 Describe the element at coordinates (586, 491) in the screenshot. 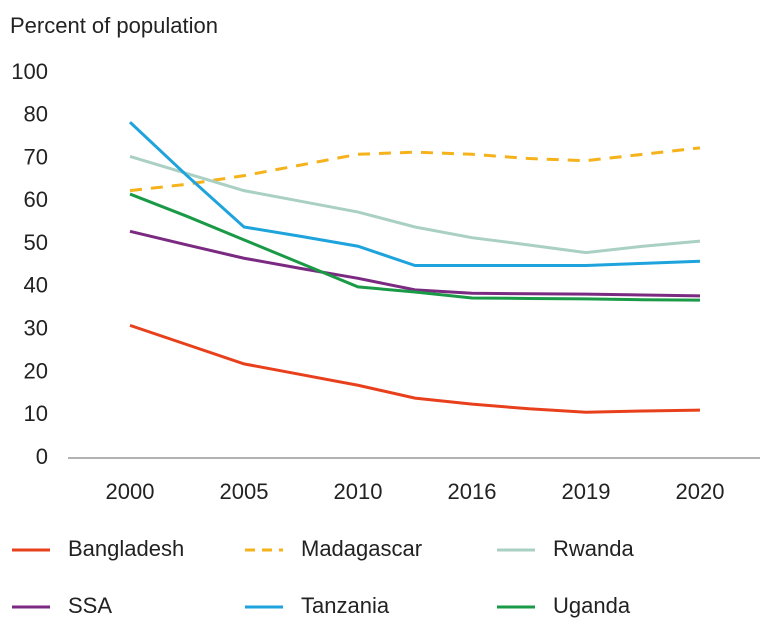

I see `x-tick-label: 2019` at that location.